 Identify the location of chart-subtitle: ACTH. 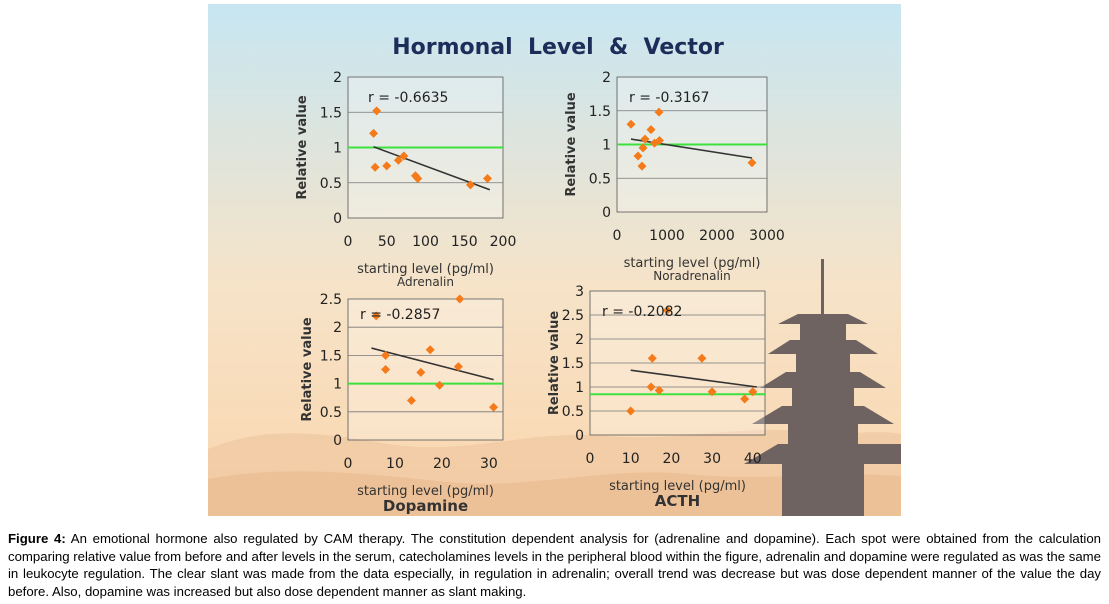
(677, 501).